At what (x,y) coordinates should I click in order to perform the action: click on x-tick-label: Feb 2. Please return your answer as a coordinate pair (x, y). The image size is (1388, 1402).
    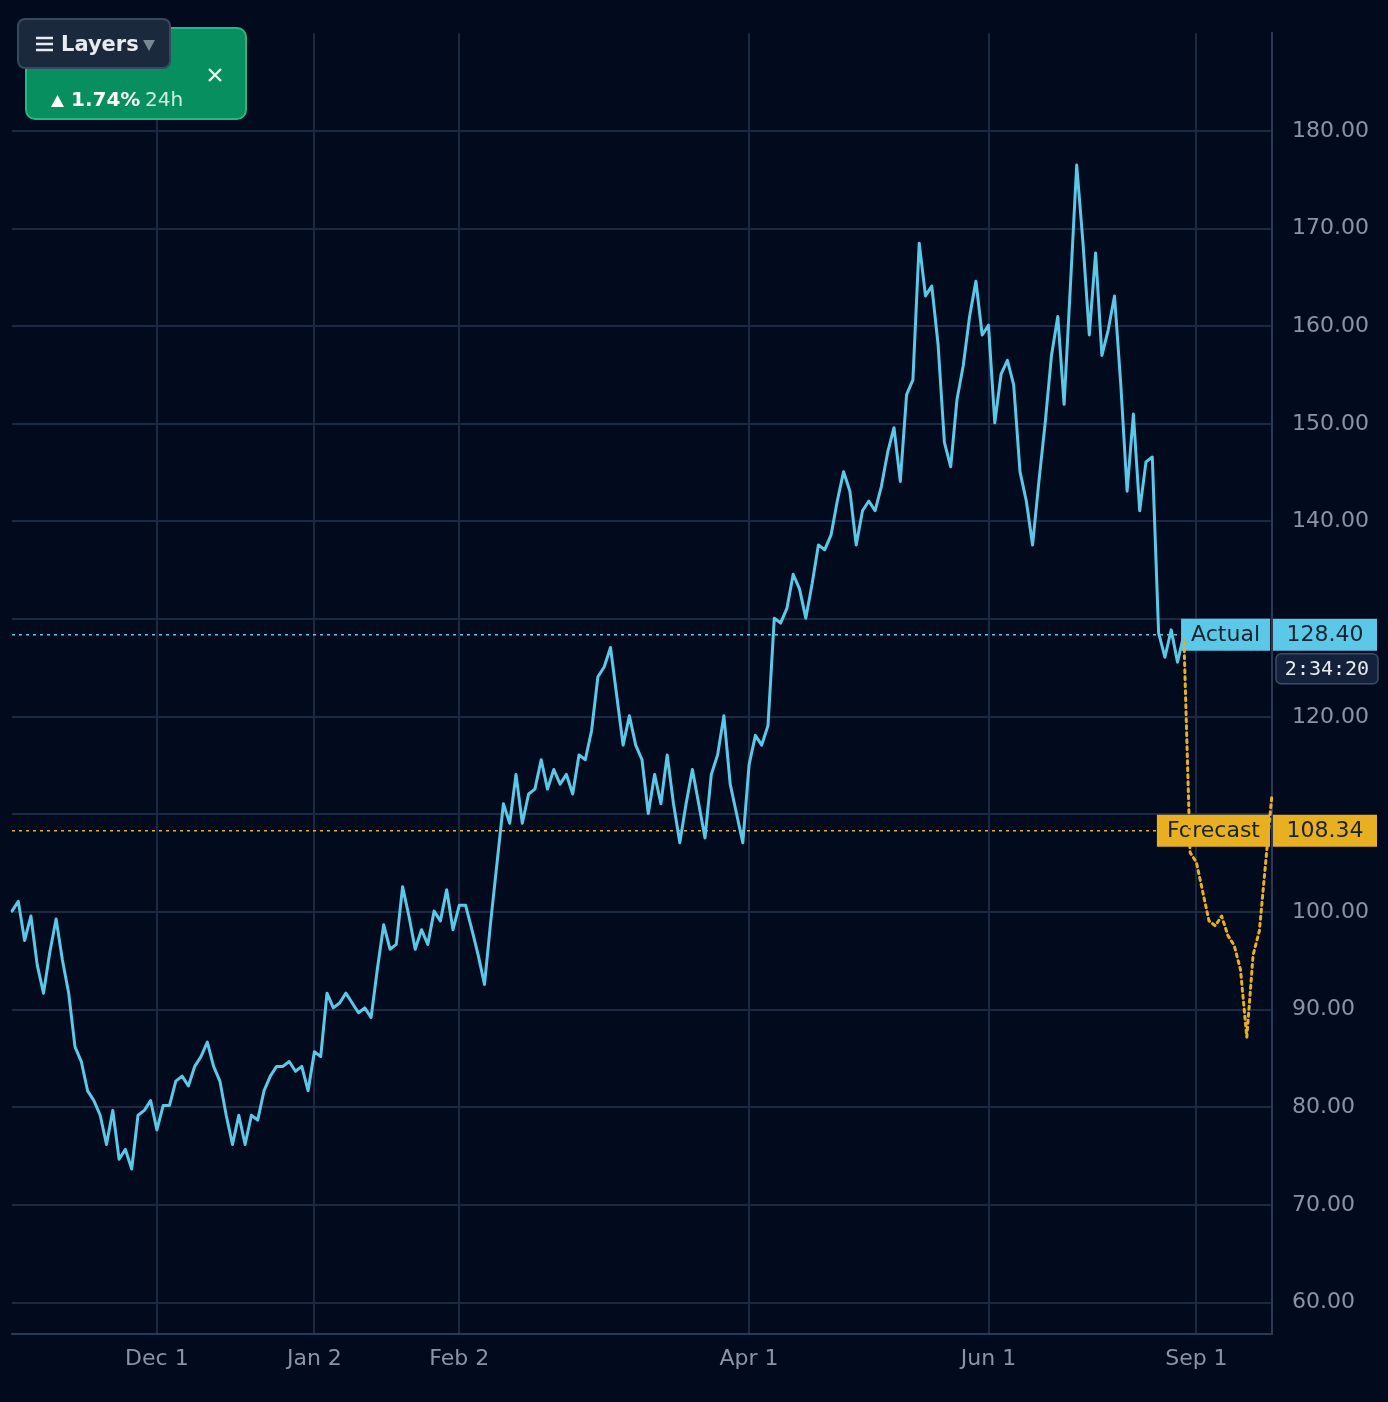
    Looking at the image, I should click on (459, 1357).